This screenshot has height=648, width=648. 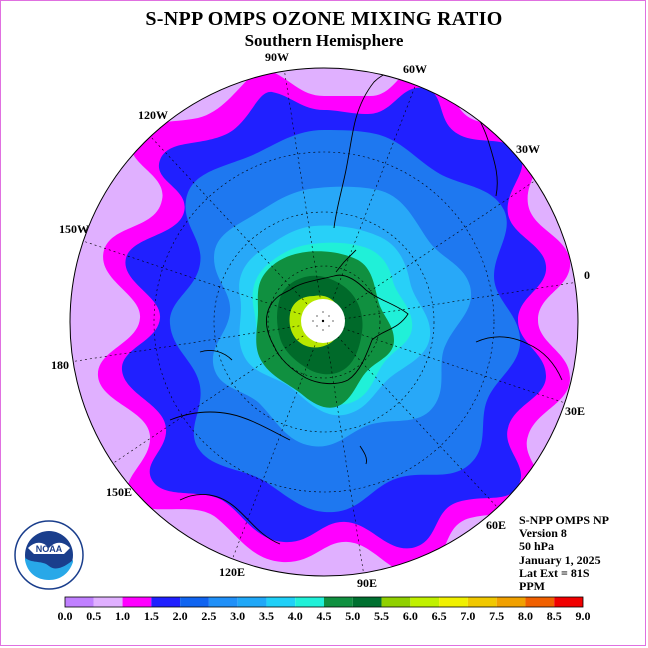 I want to click on colorbar-tick-label: 8.0, so click(x=525, y=616).